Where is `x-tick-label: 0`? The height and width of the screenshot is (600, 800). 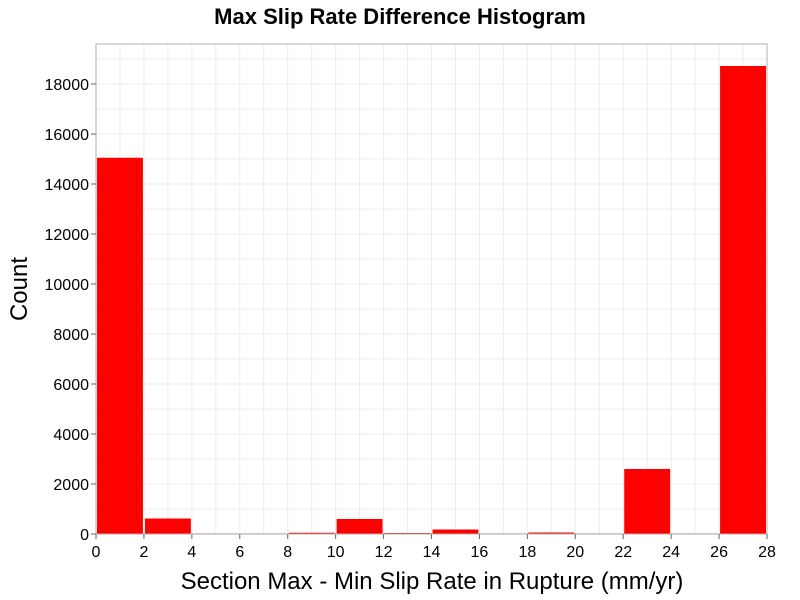
x-tick-label: 0 is located at coordinates (96, 552).